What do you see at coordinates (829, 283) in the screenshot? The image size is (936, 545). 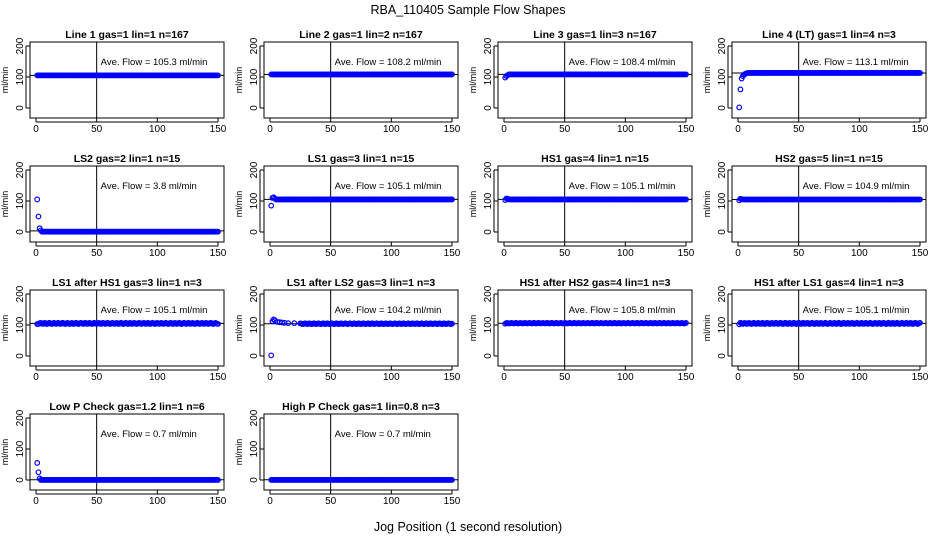 I see `panel-title: HS1 after LS1 gas=4 lin=1 n=3` at bounding box center [829, 283].